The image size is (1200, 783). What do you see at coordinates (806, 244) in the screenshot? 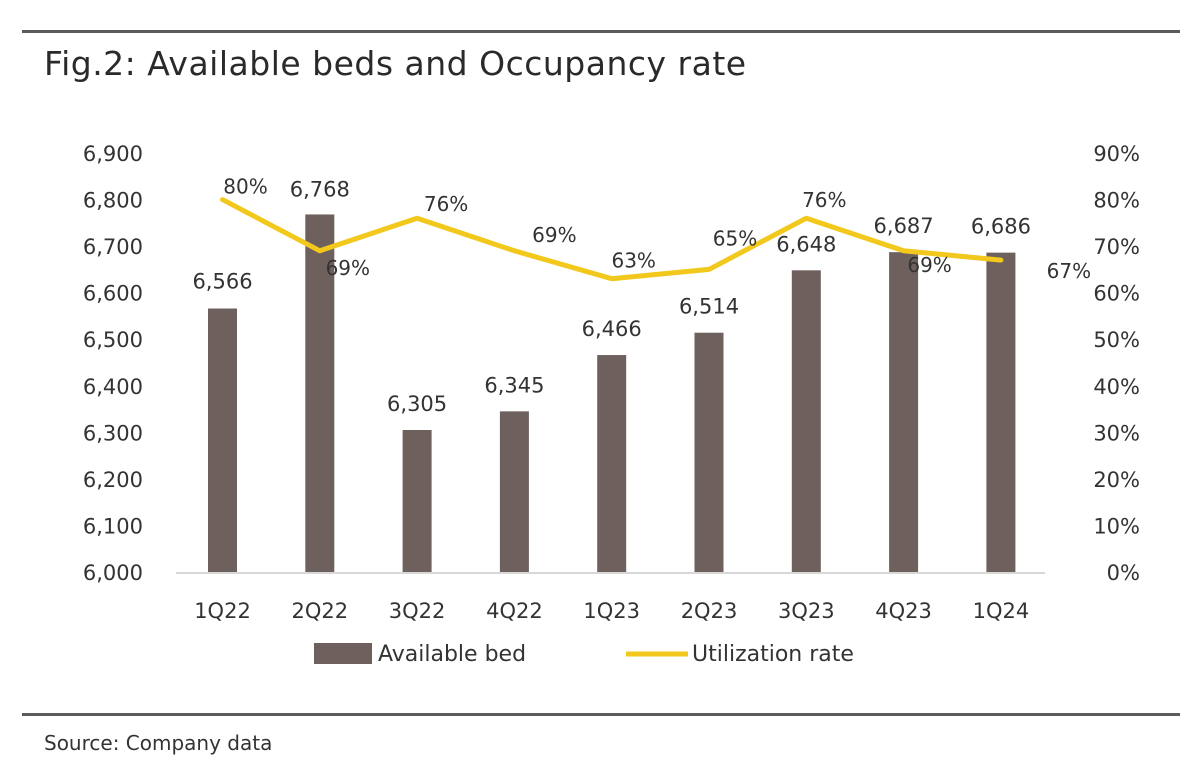
I see `bar-data-label: 6,648` at bounding box center [806, 244].